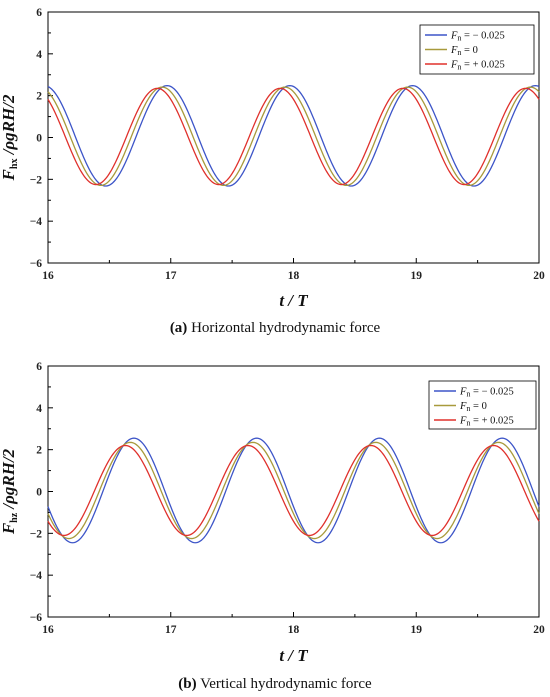  Describe the element at coordinates (10, 491) in the screenshot. I see `y-axis-label: Fhz /ρgRH/2` at that location.